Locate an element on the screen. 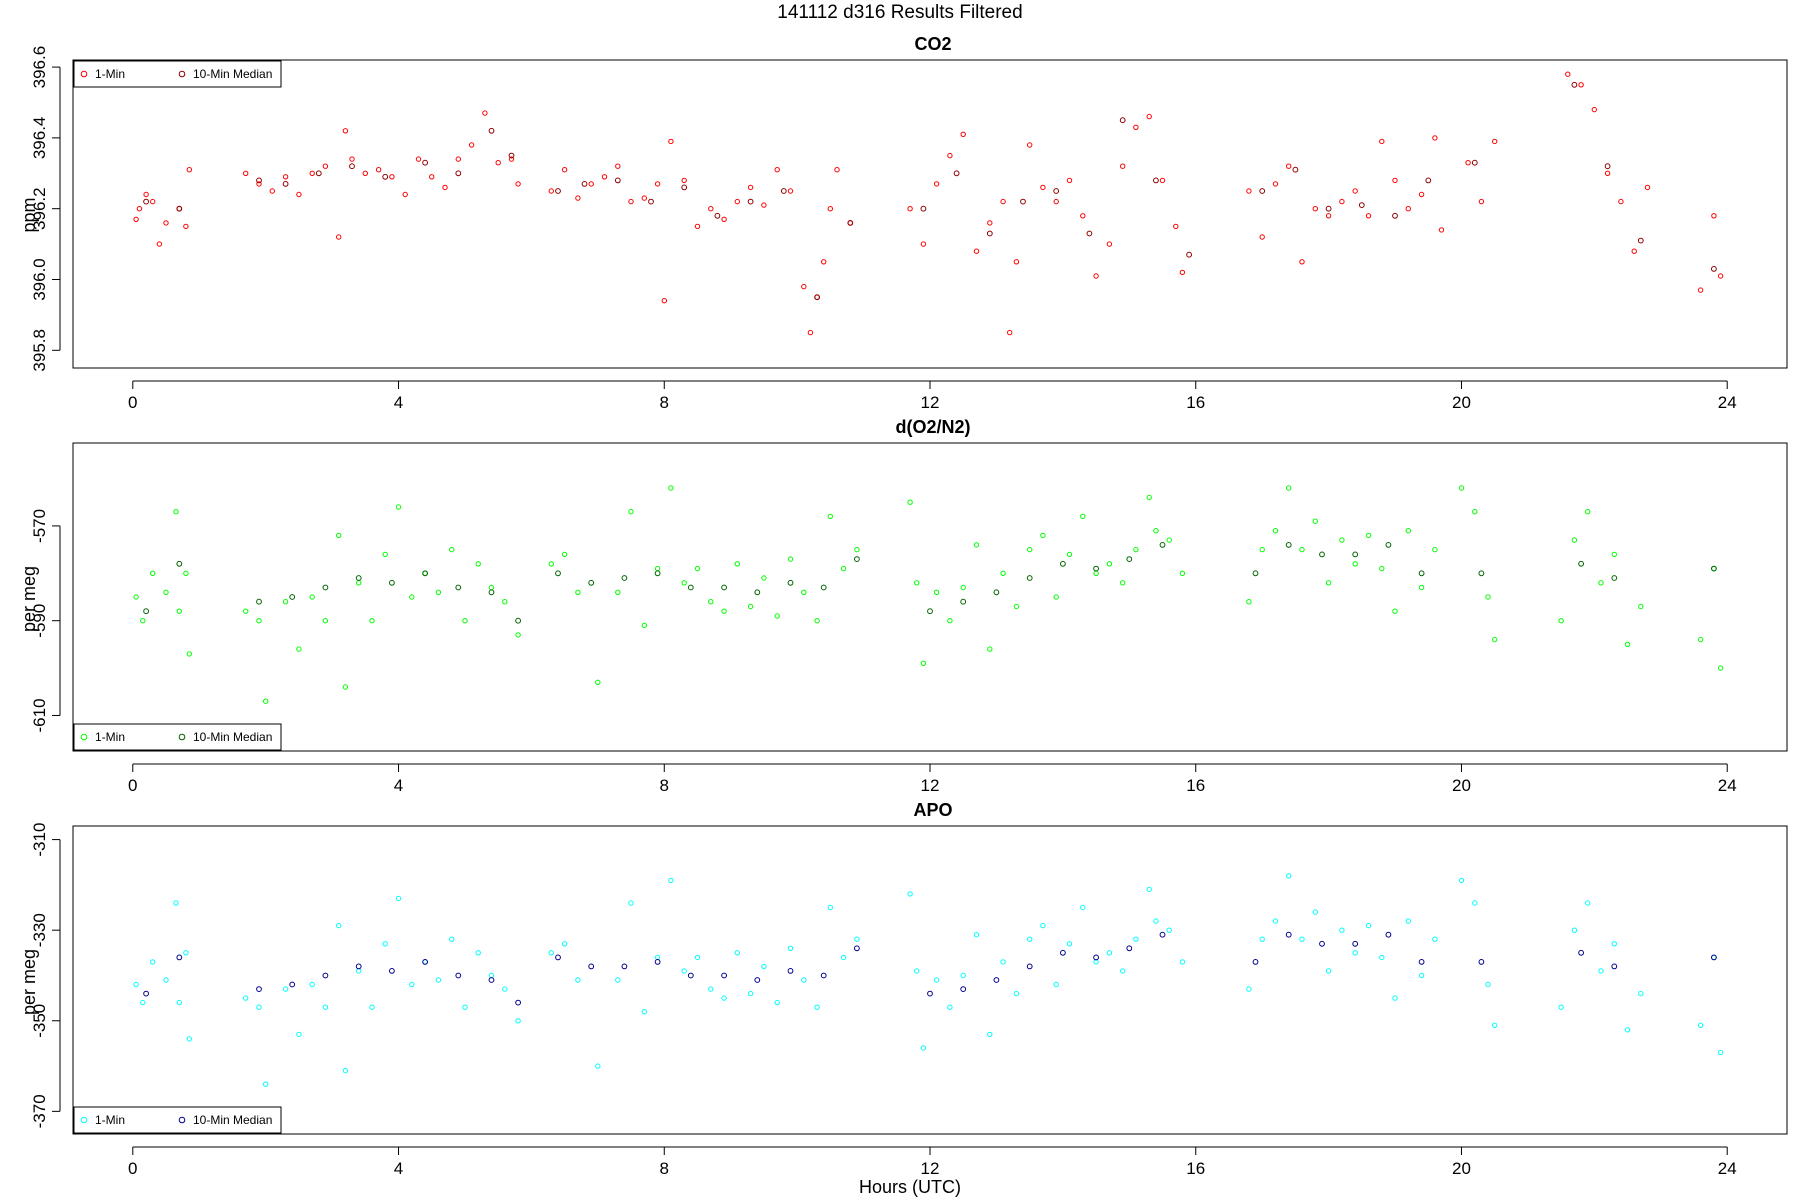  y-axis-title: ppm is located at coordinates (29, 214).